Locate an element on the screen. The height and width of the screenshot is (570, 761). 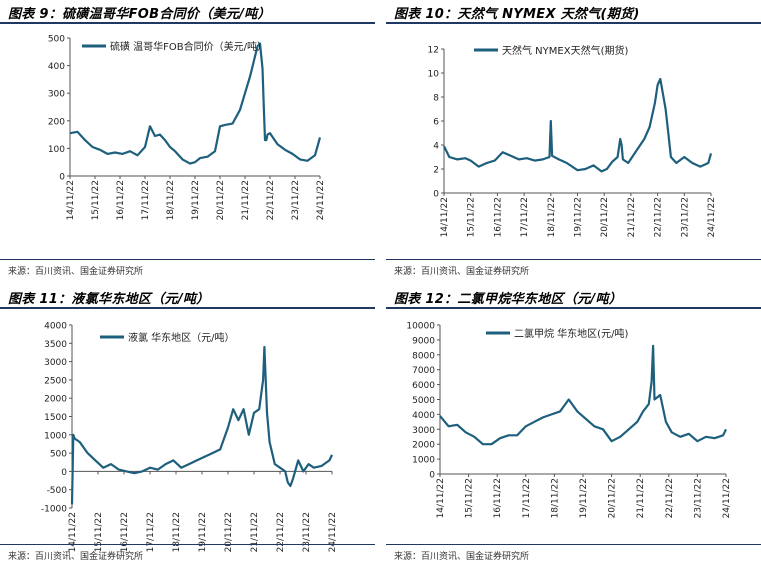
chart-title: 图表 9：硫磺温哥华FOB合同价（美元/吨） is located at coordinates (139, 14).